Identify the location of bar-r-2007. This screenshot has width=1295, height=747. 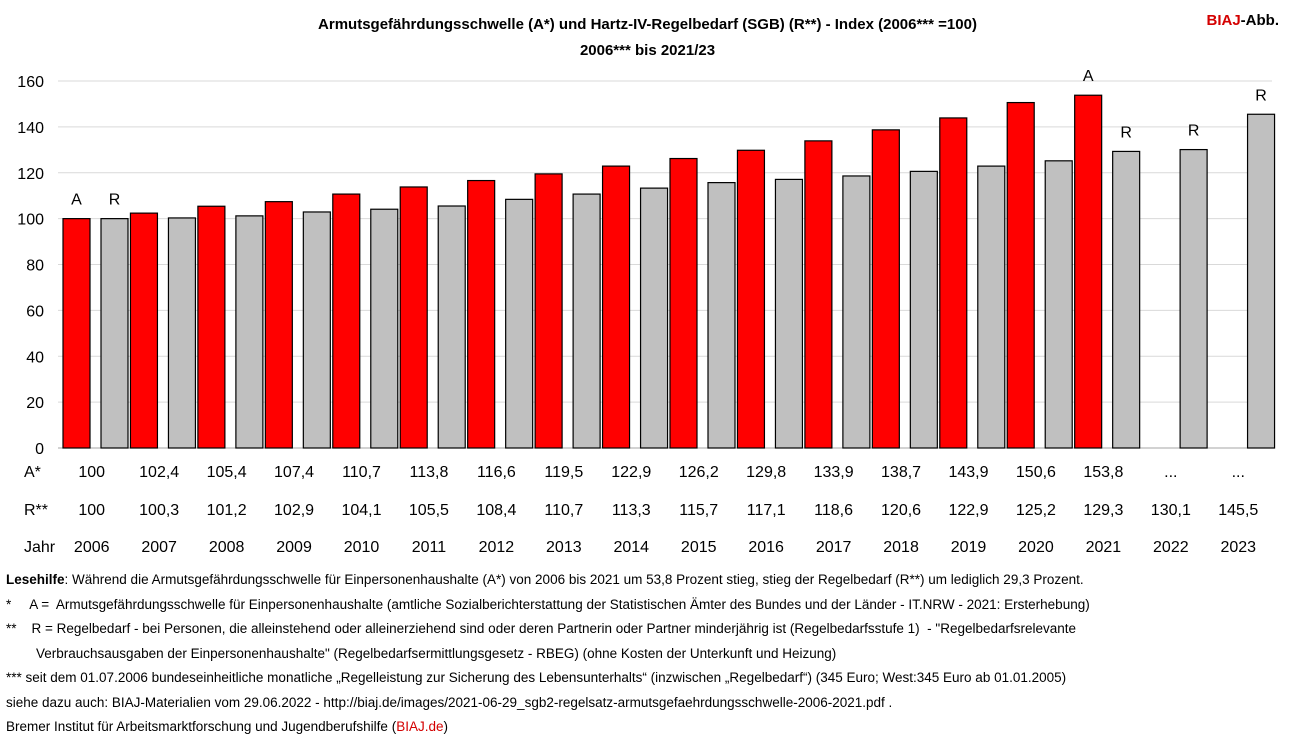
(182, 333).